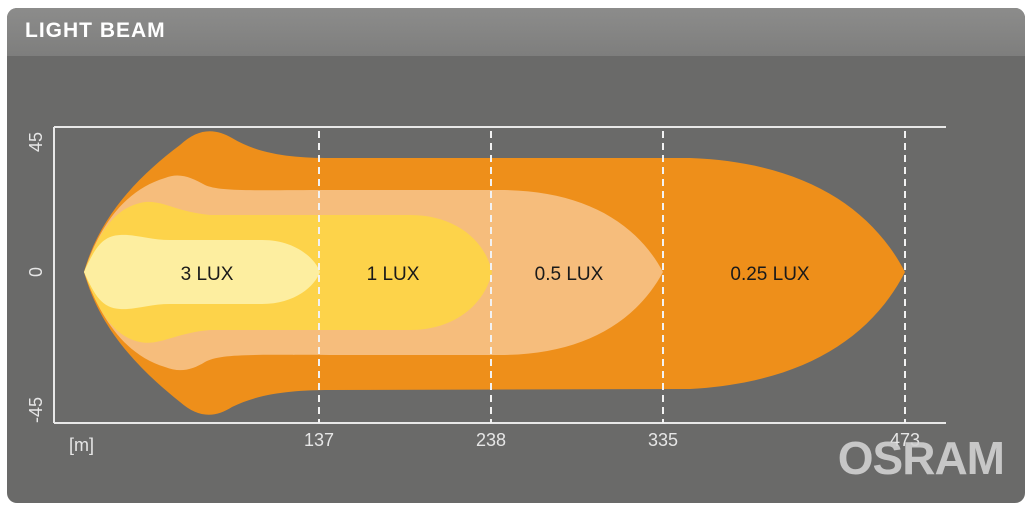  I want to click on zone-label-0.5-lux: 0.5 LUX, so click(569, 274).